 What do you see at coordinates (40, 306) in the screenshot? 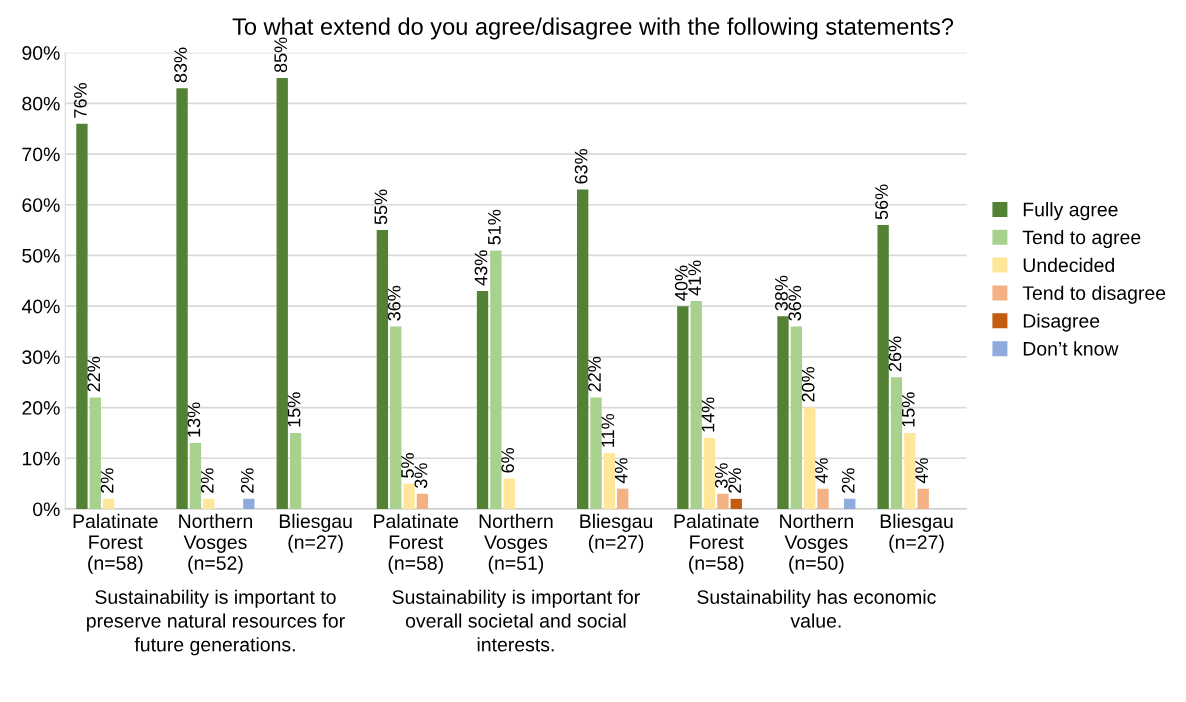
I see `y-tick-label: 40%` at bounding box center [40, 306].